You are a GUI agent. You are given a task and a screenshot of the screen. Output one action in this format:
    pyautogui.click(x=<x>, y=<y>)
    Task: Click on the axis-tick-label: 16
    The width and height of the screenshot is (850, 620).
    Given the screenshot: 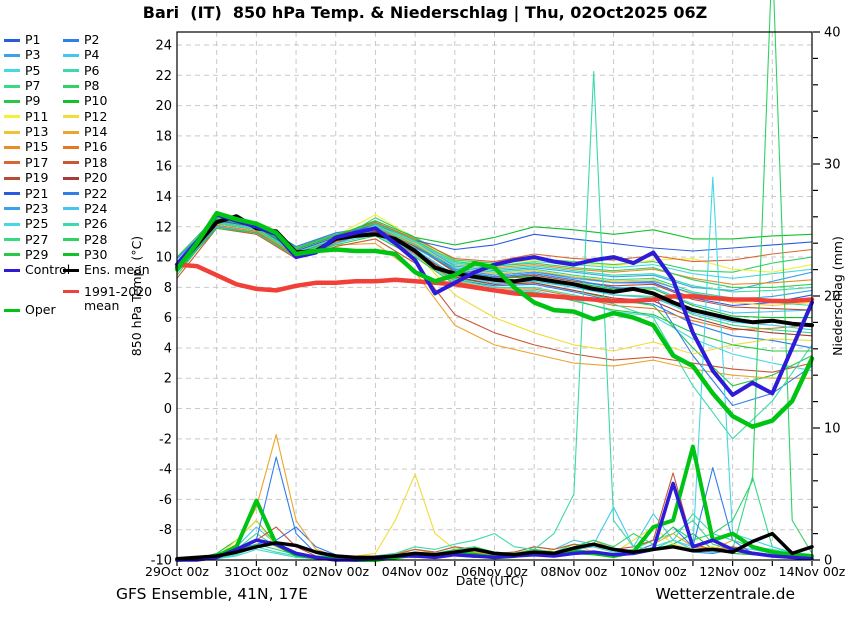 What is the action you would take?
    pyautogui.click(x=163, y=167)
    